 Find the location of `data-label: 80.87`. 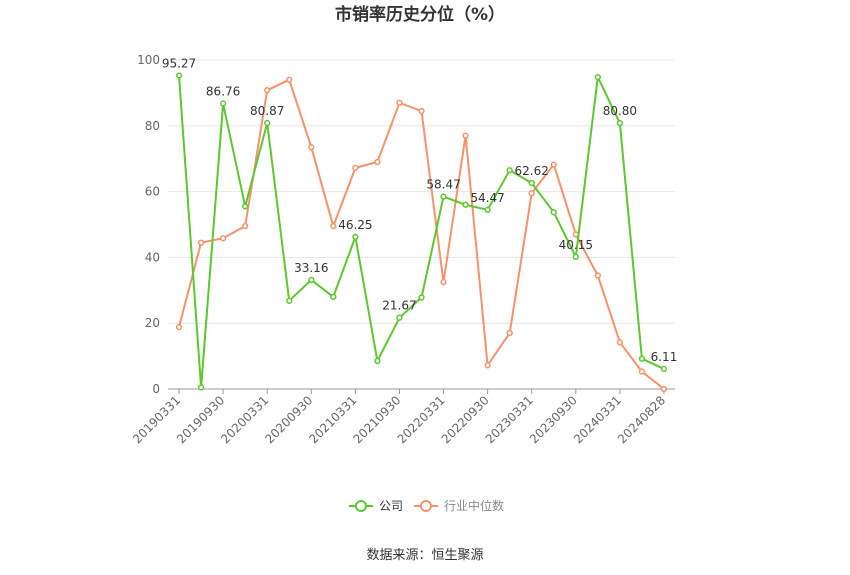

data-label: 80.87 is located at coordinates (267, 111).